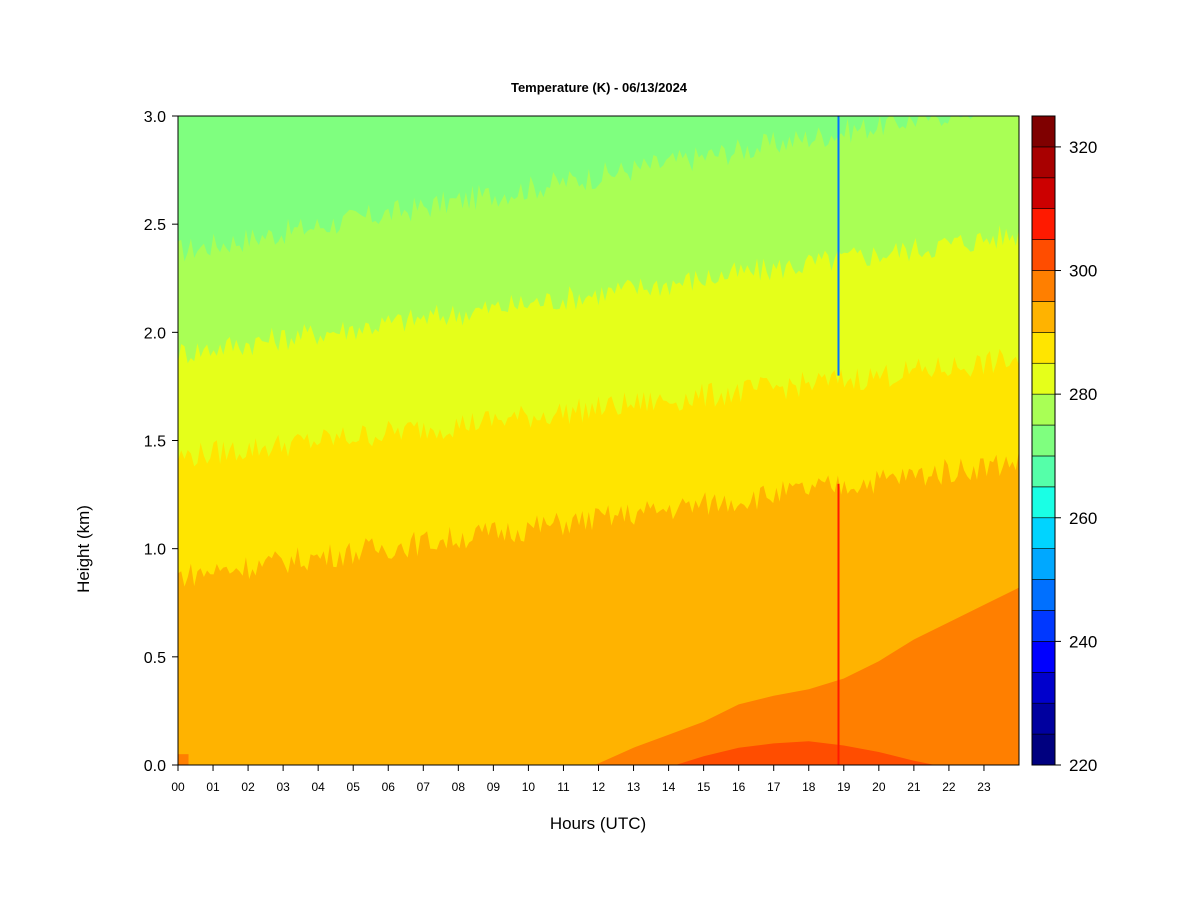  Describe the element at coordinates (914, 787) in the screenshot. I see `x-tick-label: 21` at that location.